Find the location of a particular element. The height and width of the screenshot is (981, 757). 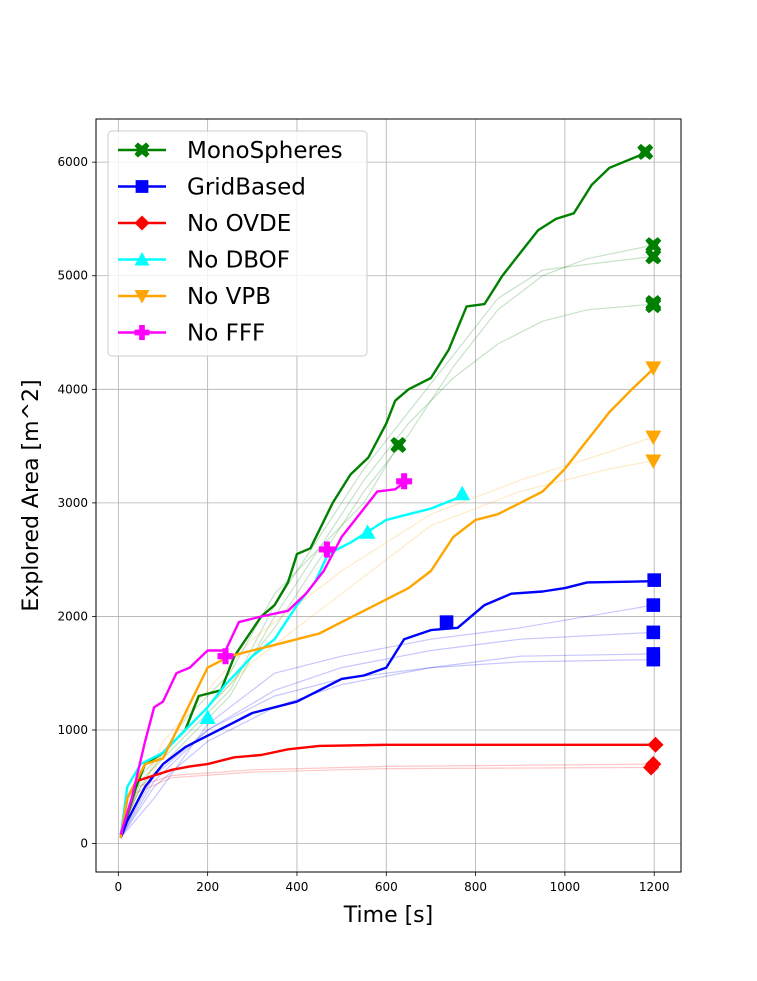

x-tick-label: 1200 is located at coordinates (654, 887).